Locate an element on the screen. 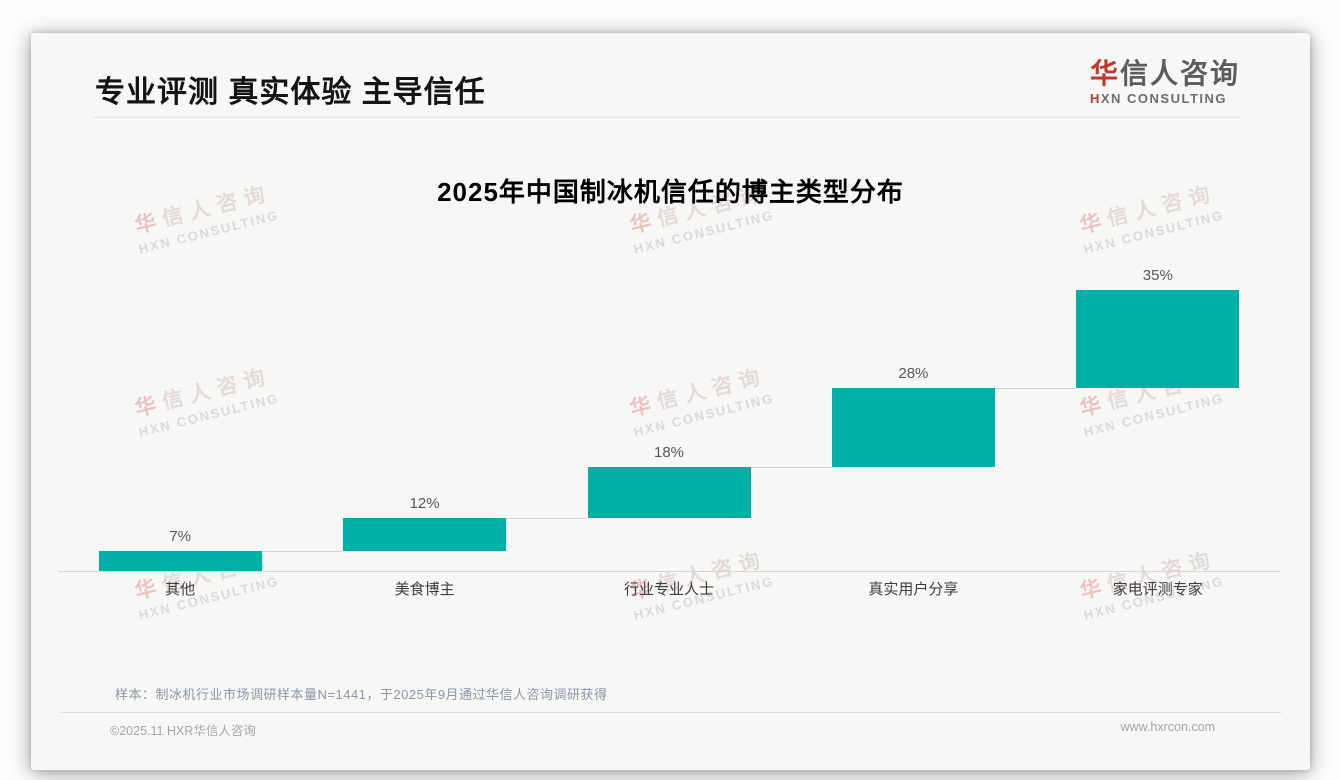 This screenshot has width=1340, height=780. bar-value-label: 7% is located at coordinates (180, 537).